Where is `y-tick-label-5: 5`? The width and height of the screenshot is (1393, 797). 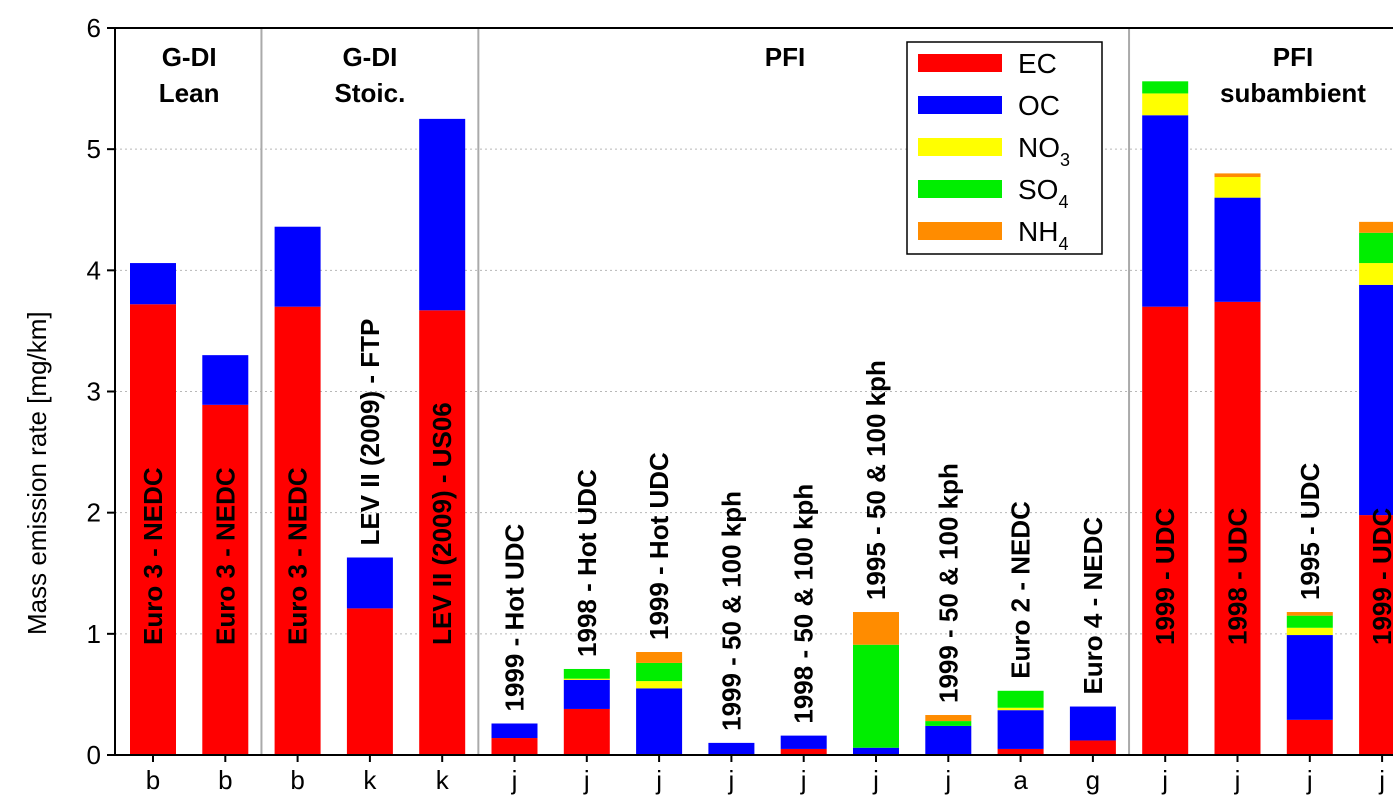 y-tick-label-5: 5 is located at coordinates (94, 149).